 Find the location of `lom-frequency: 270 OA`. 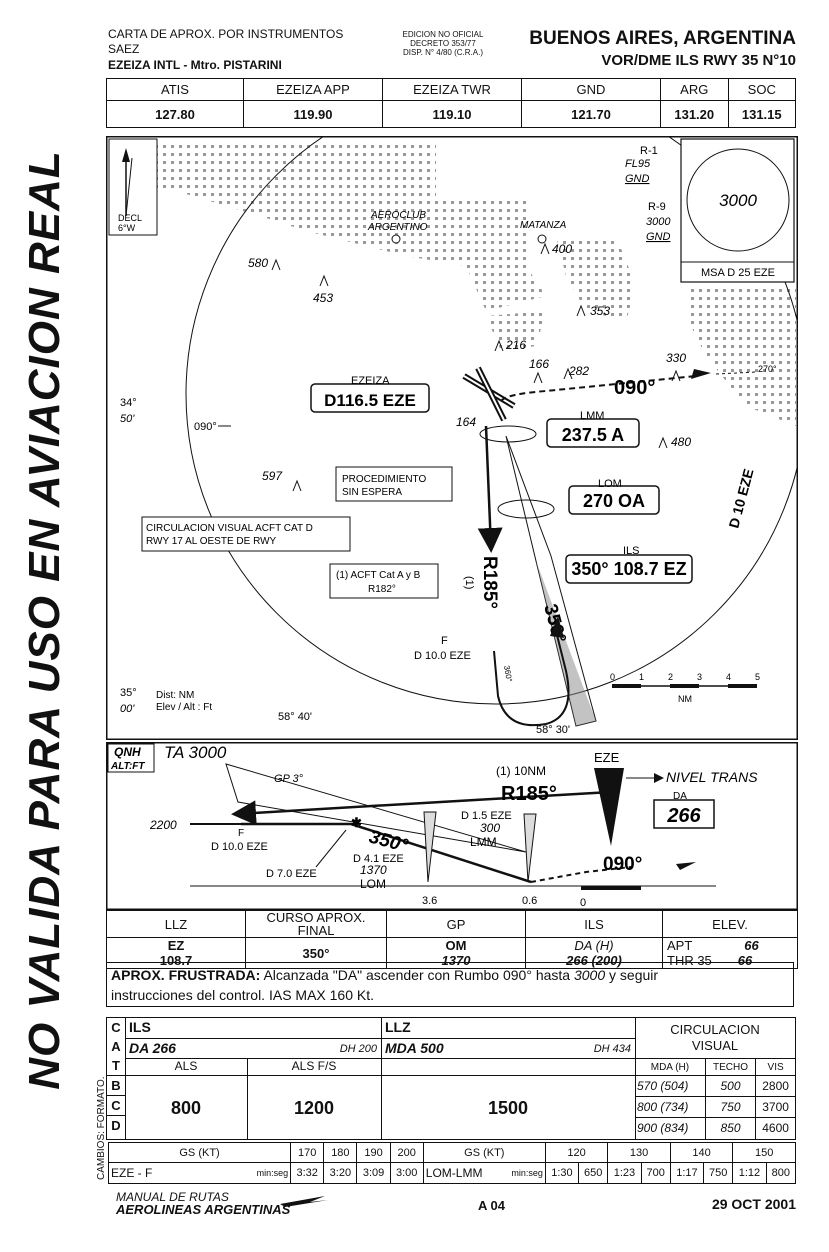

lom-frequency: 270 OA is located at coordinates (614, 501).